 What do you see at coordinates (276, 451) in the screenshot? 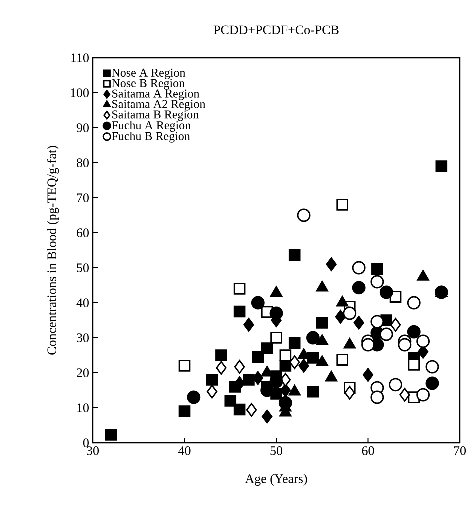
I see `x-tick-label: 50` at bounding box center [276, 451].